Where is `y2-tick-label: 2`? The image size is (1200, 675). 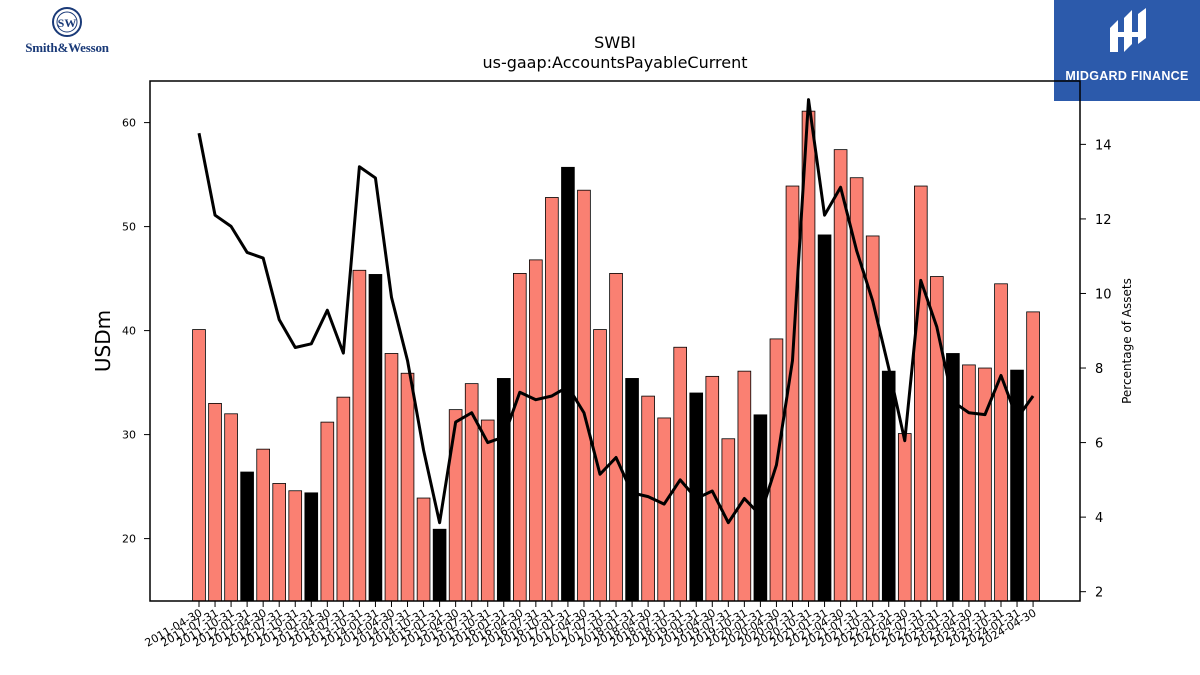
y2-tick-label: 2 is located at coordinates (1099, 593).